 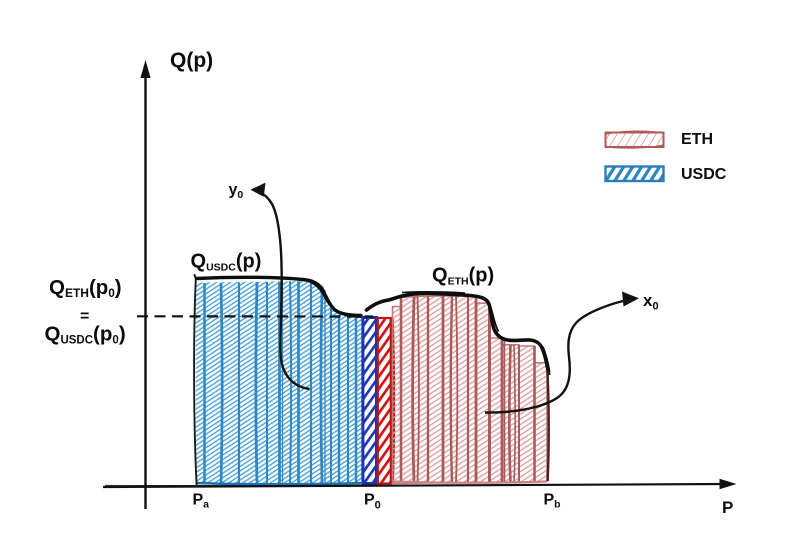 What do you see at coordinates (552, 501) in the screenshot?
I see `svg-text: Pb` at bounding box center [552, 501].